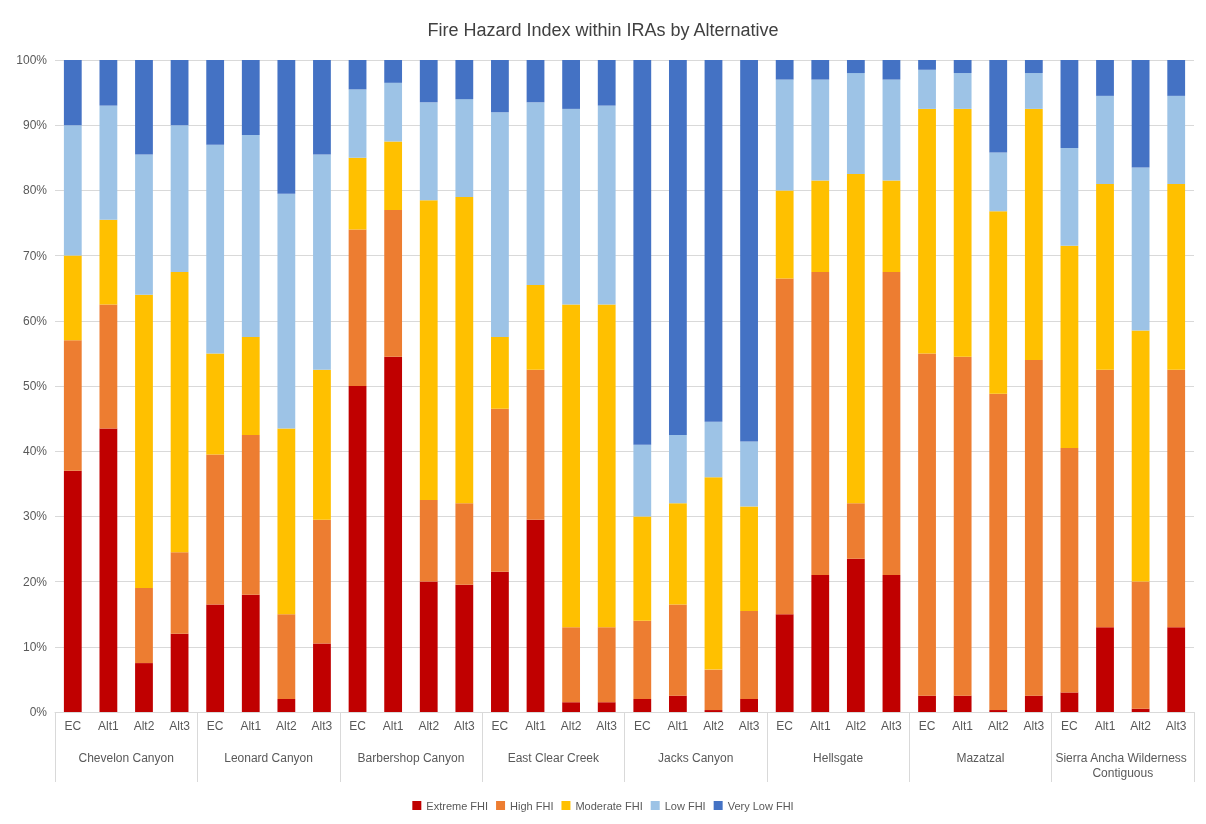 The image size is (1206, 824). I want to click on y-tick-label: 30%, so click(35, 516).